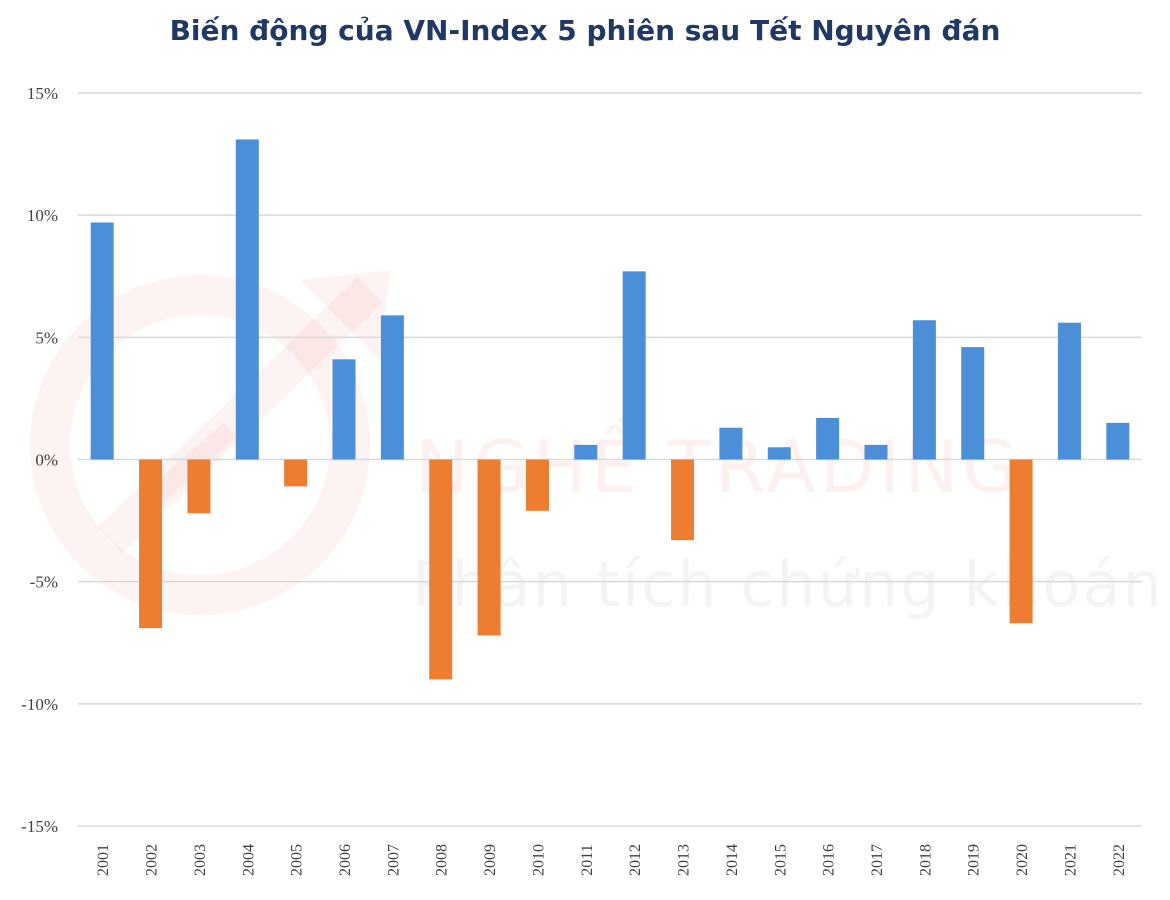 The height and width of the screenshot is (900, 1170). What do you see at coordinates (828, 438) in the screenshot?
I see `bar-2016` at bounding box center [828, 438].